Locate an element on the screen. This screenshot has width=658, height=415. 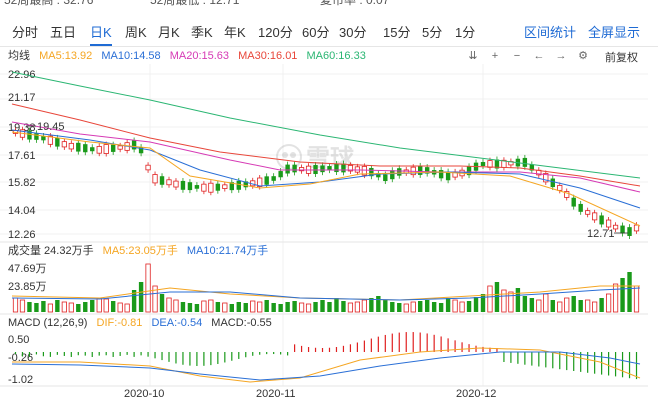
date-label: 2020-10 is located at coordinates (144, 394).